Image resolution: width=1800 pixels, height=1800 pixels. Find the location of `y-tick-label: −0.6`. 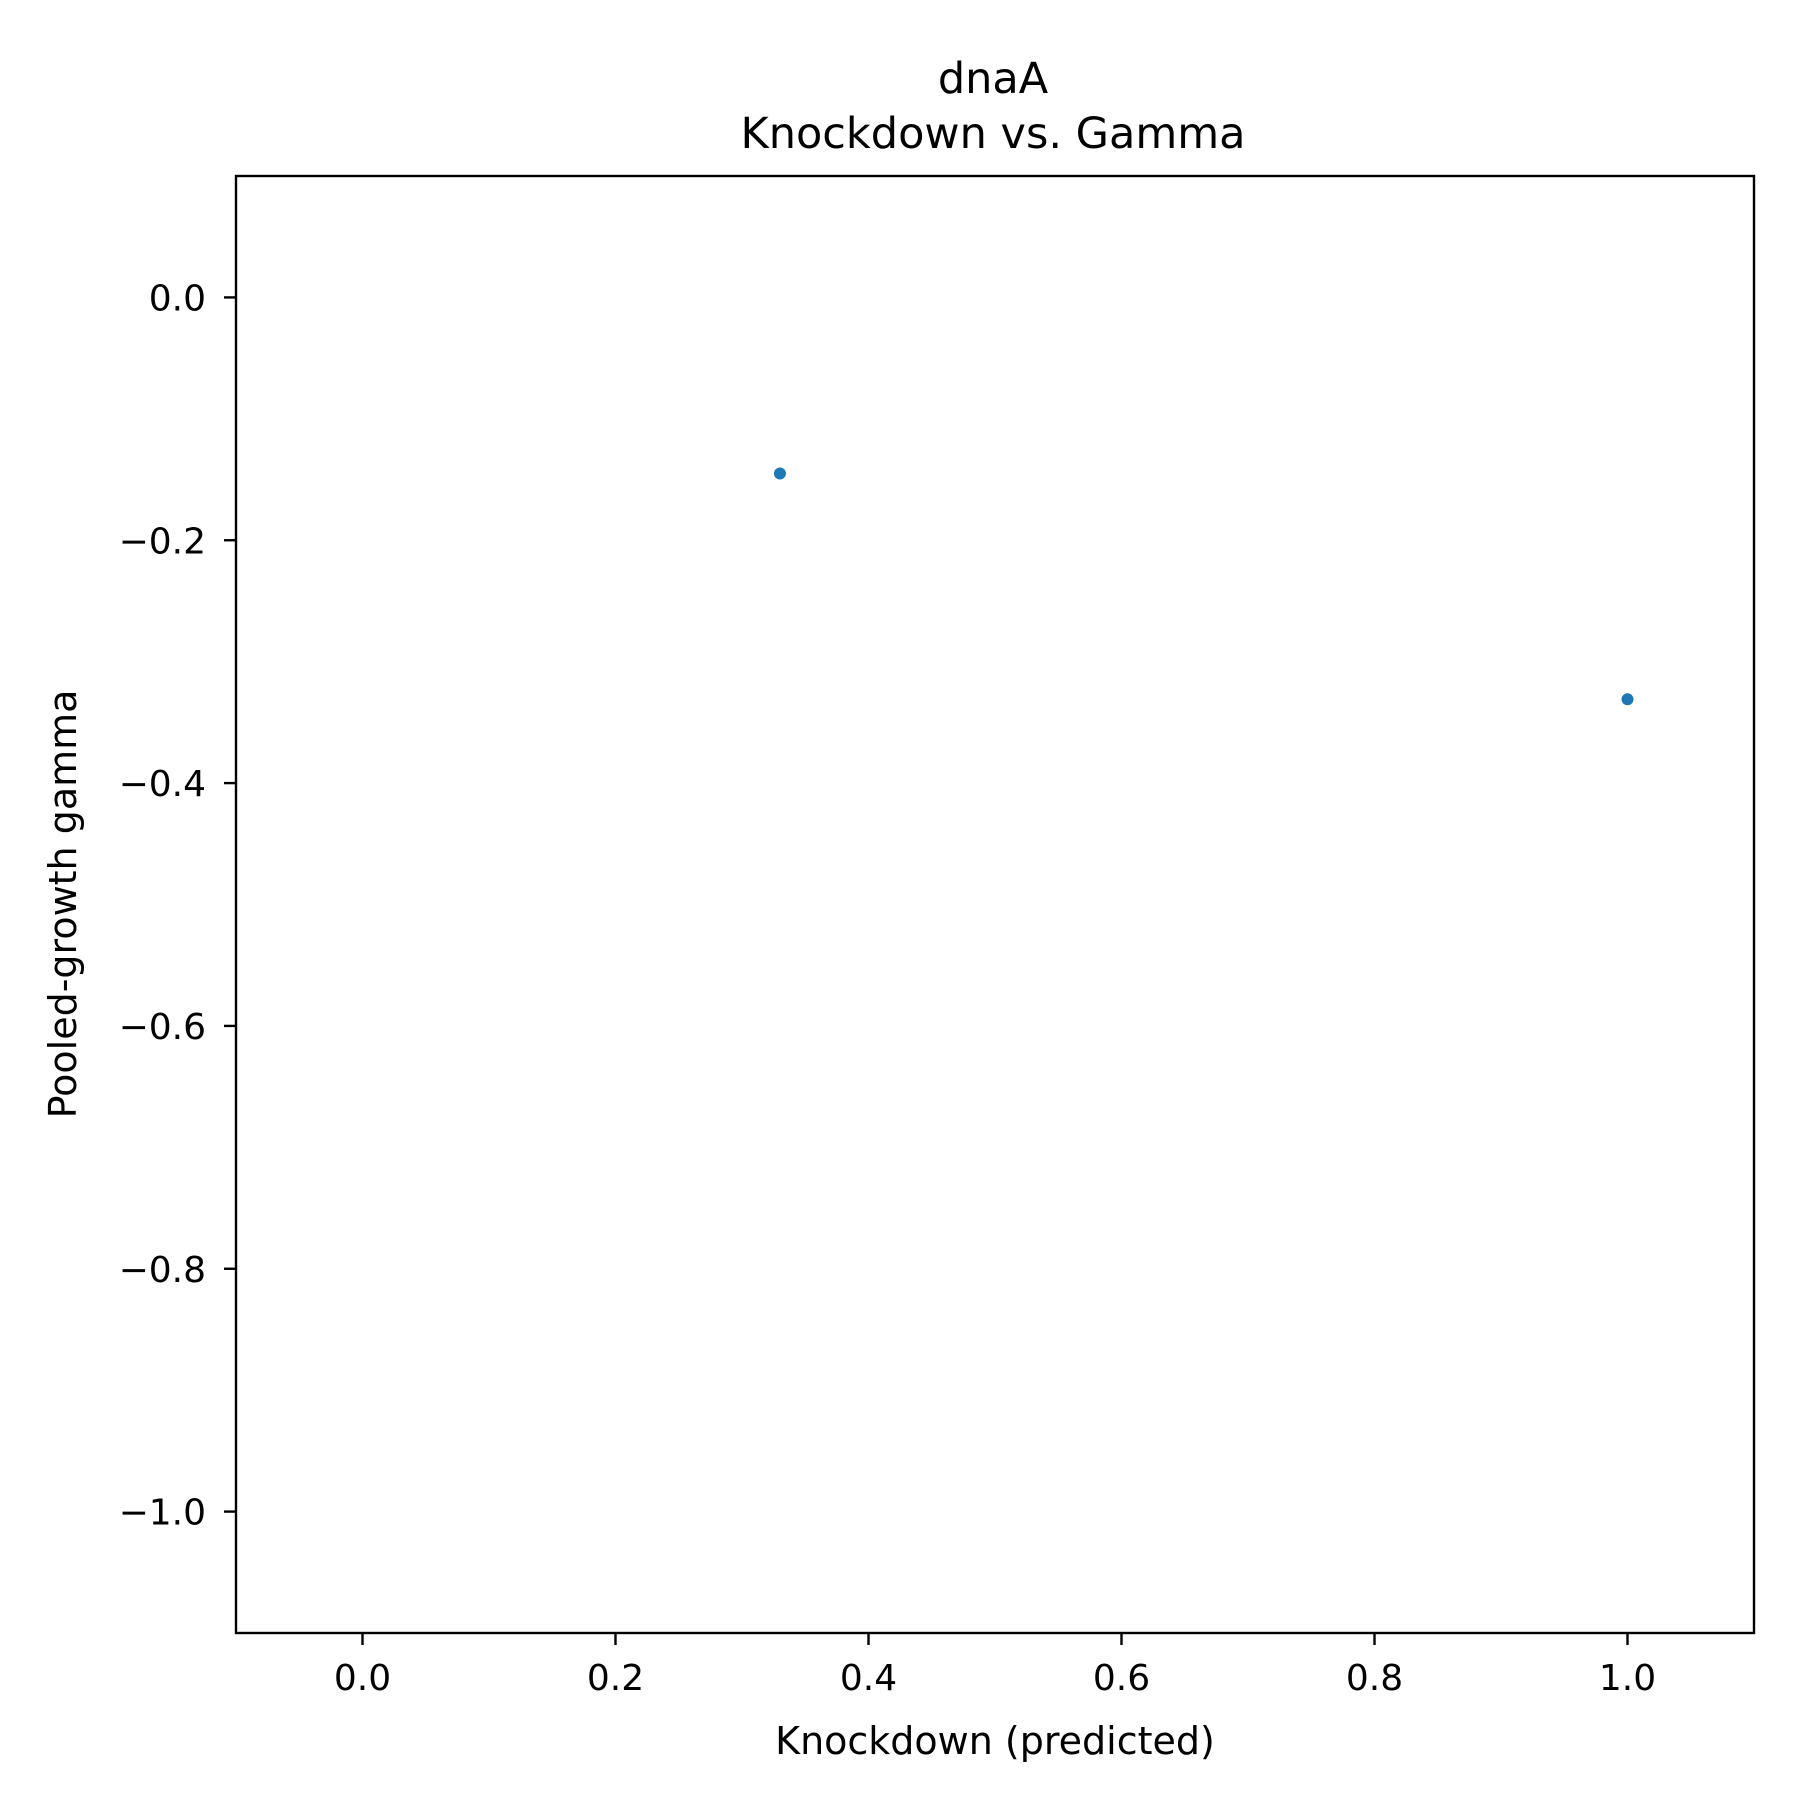

y-tick-label: −0.6 is located at coordinates (162, 1027).